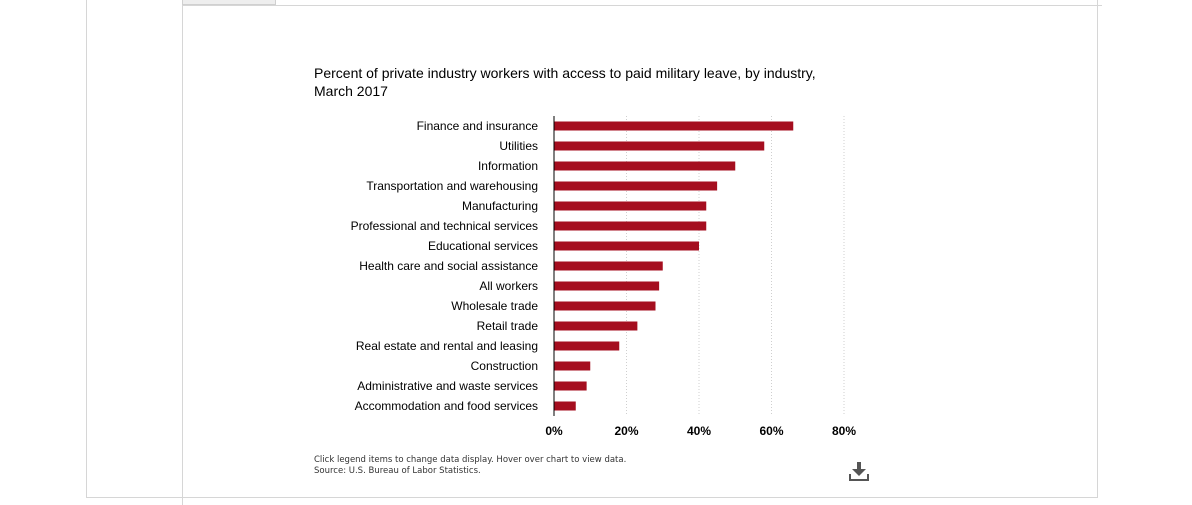 The image size is (1192, 505). What do you see at coordinates (500, 206) in the screenshot?
I see `category-label: Manufacturing` at bounding box center [500, 206].